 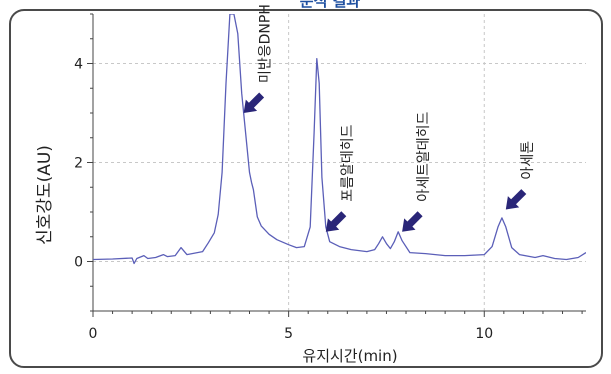 What do you see at coordinates (78, 263) in the screenshot?
I see `y-tick-label-0: 0` at bounding box center [78, 263].